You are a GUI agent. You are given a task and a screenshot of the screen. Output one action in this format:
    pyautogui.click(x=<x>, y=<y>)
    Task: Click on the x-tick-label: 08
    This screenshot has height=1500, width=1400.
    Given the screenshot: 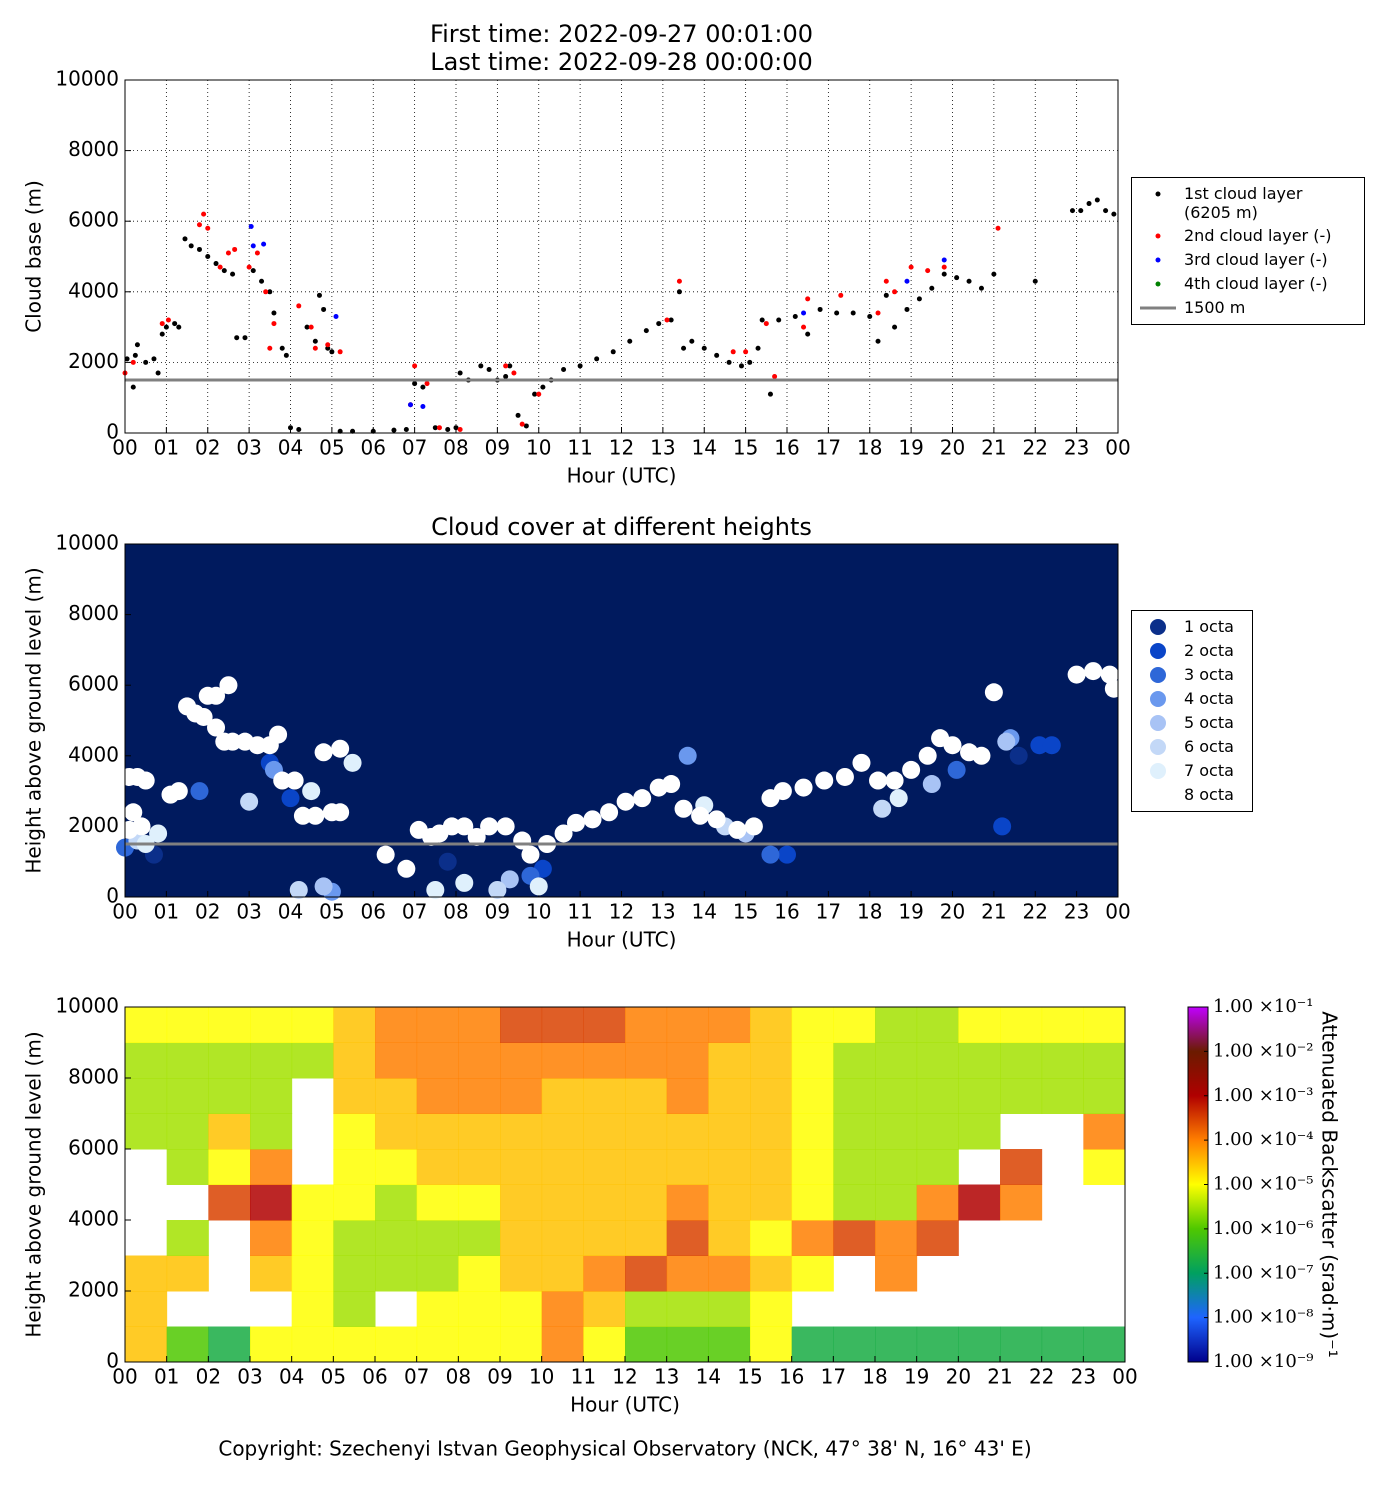 What is the action you would take?
    pyautogui.click(x=458, y=1377)
    